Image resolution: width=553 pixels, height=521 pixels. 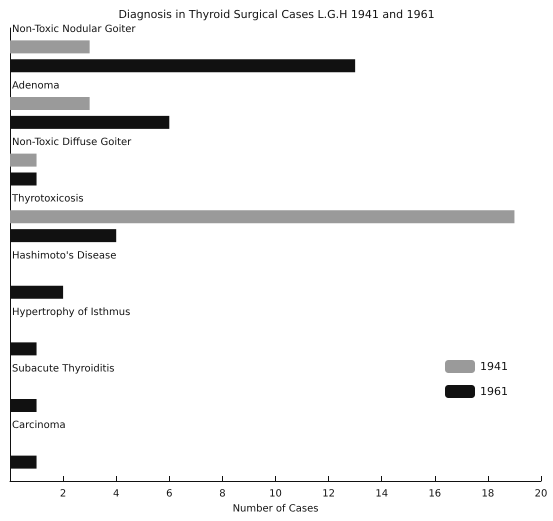 I want to click on y-tick-label: Carcinoma, so click(x=39, y=426).